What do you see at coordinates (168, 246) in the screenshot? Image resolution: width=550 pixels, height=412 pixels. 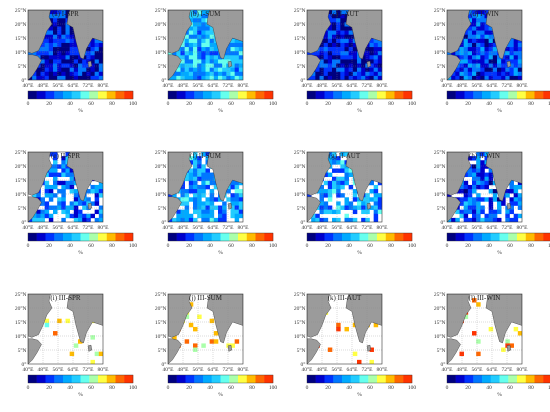 I see `colorbar-tick-label: 0` at bounding box center [168, 246].